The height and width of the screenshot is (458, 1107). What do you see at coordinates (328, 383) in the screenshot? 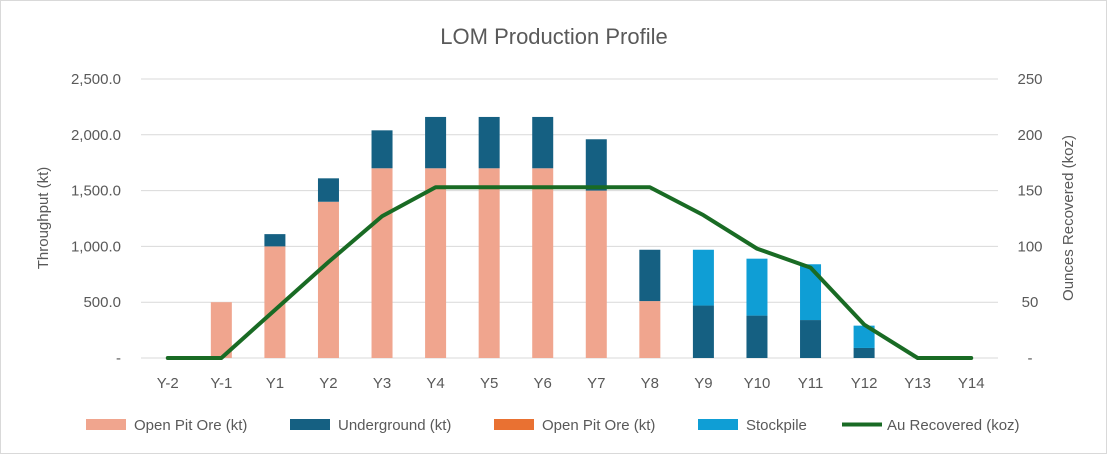
I see `x-tick-label: Y2` at bounding box center [328, 383].